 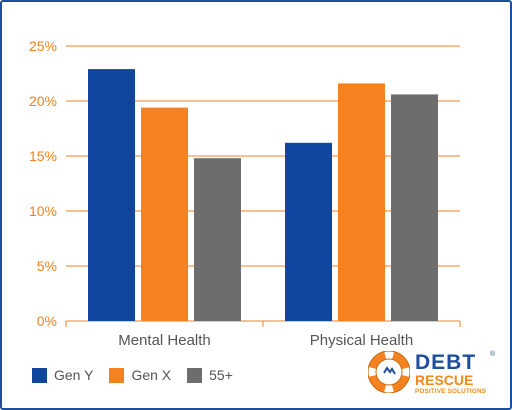 I want to click on legend-item-gen-y: Gen Y, so click(x=62, y=375).